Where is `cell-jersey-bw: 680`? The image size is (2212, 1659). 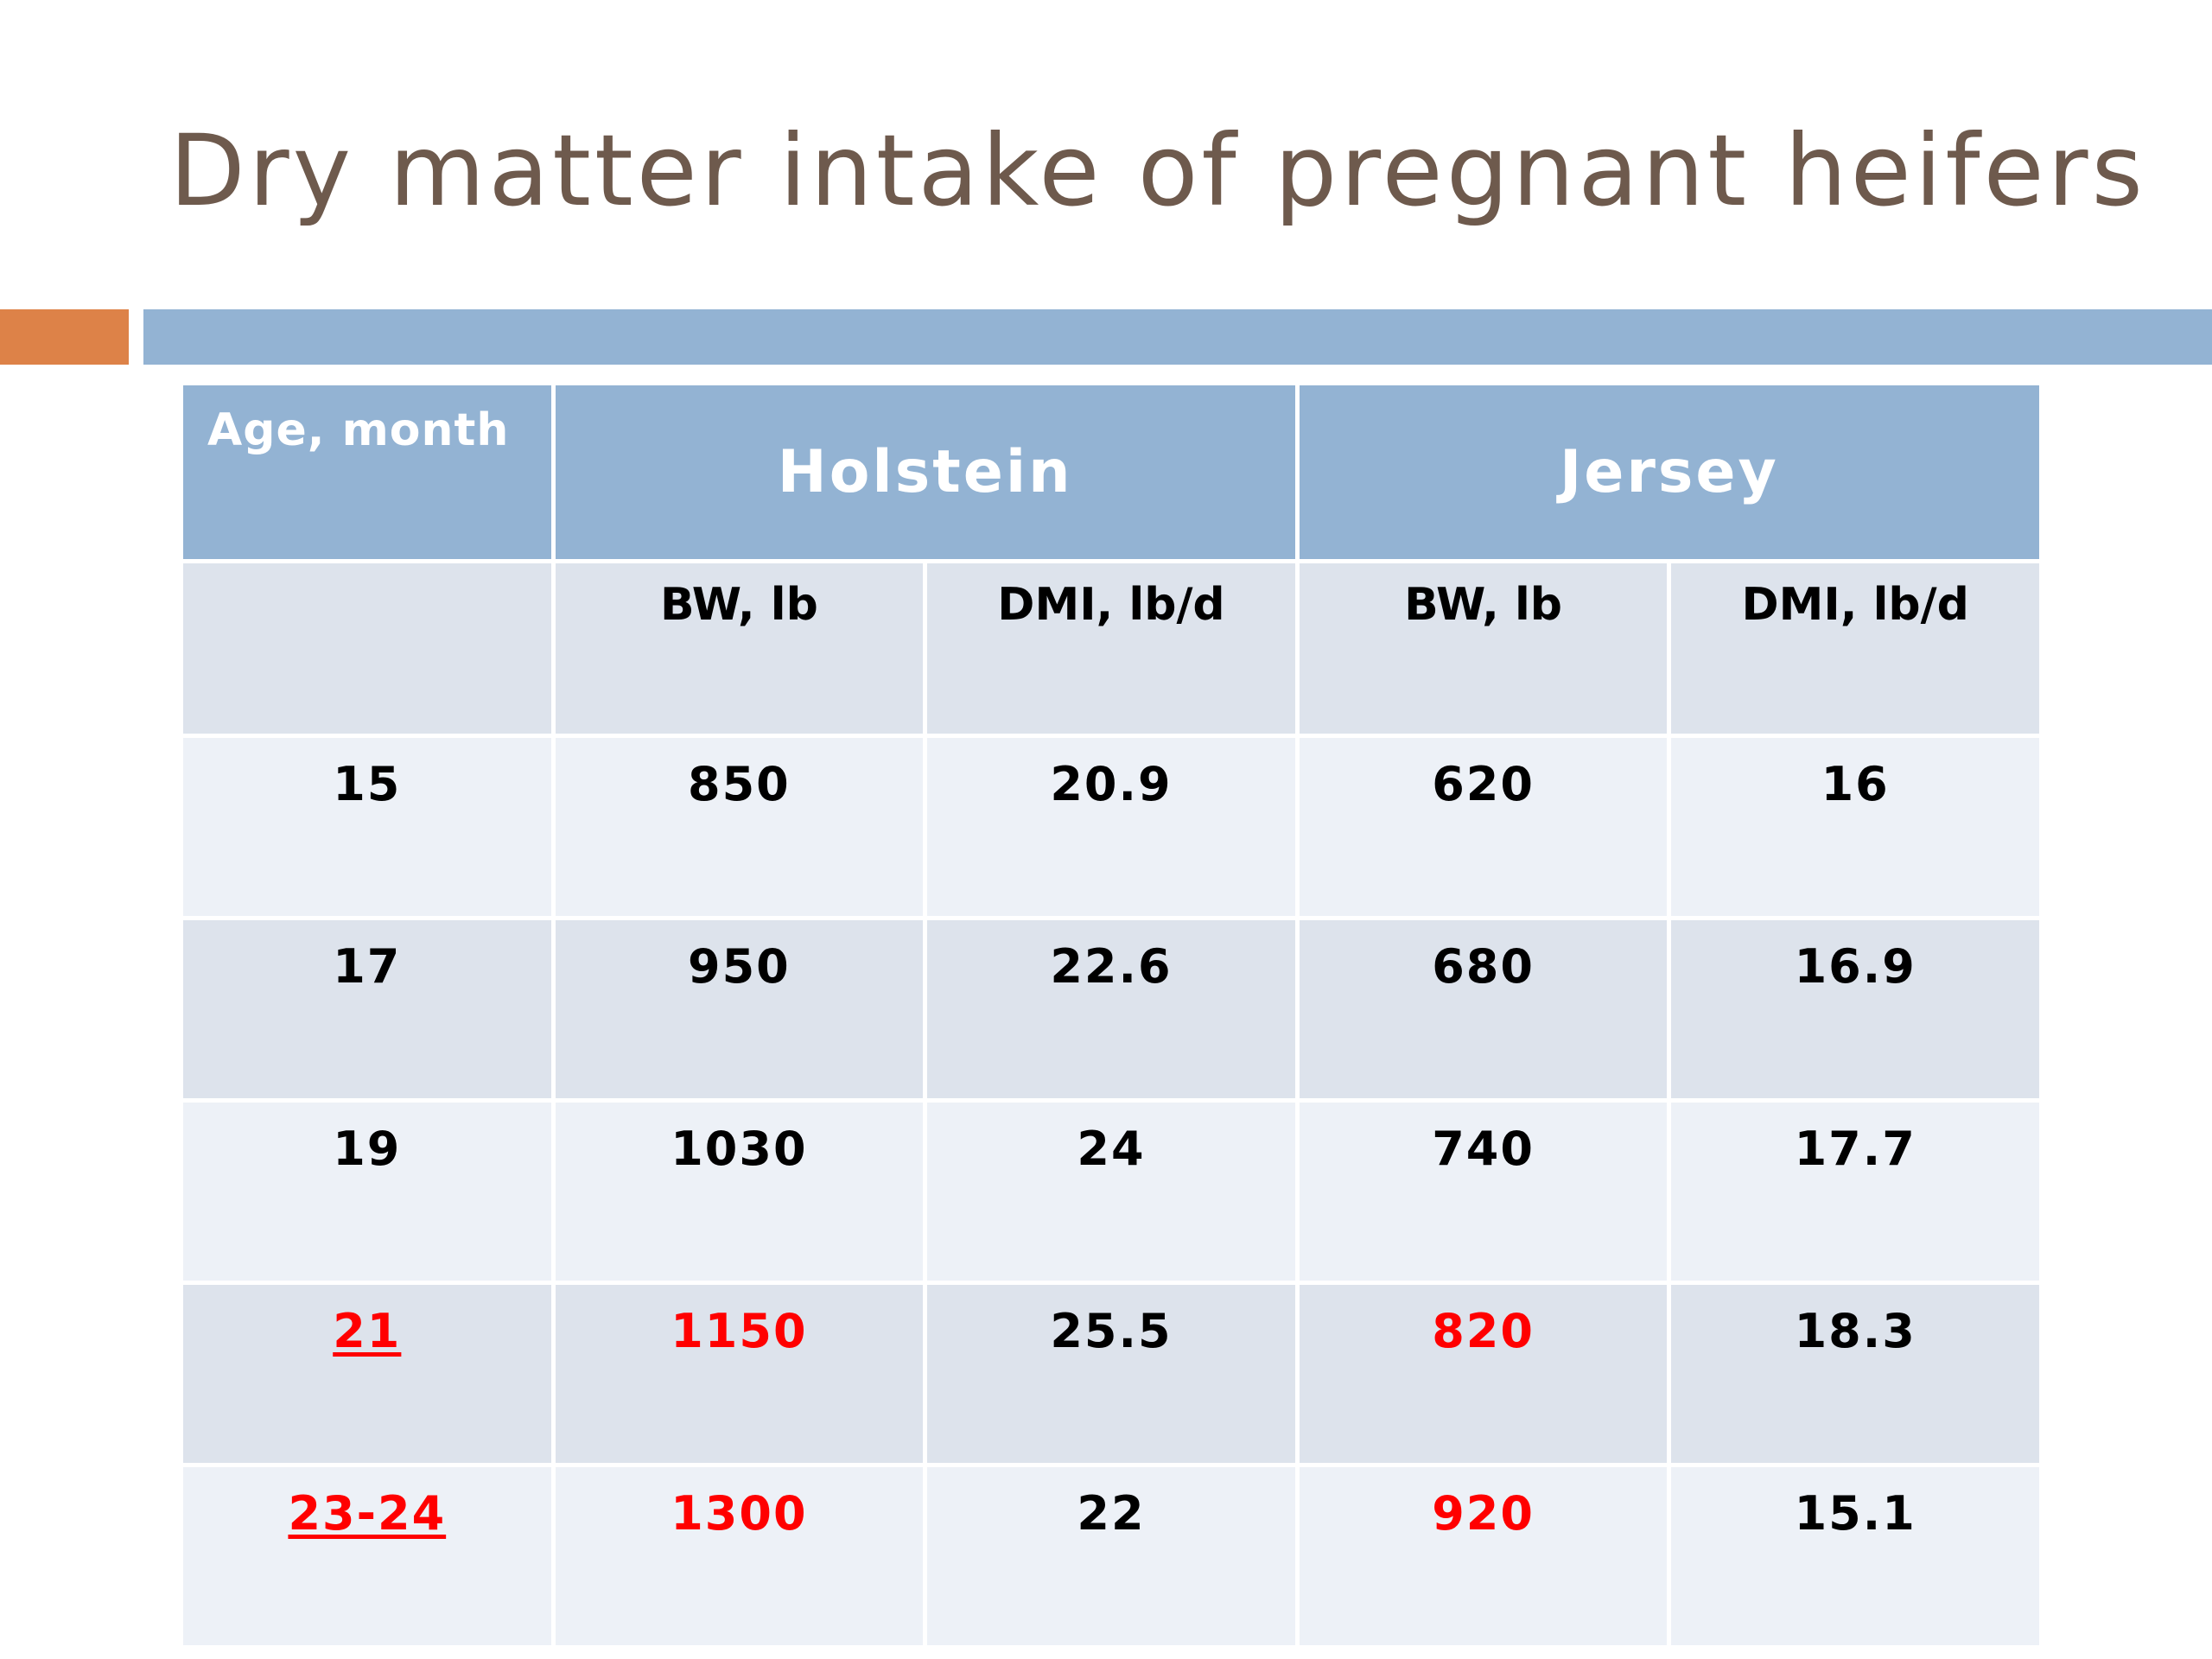 cell-jersey-bw: 680 is located at coordinates (1483, 1009).